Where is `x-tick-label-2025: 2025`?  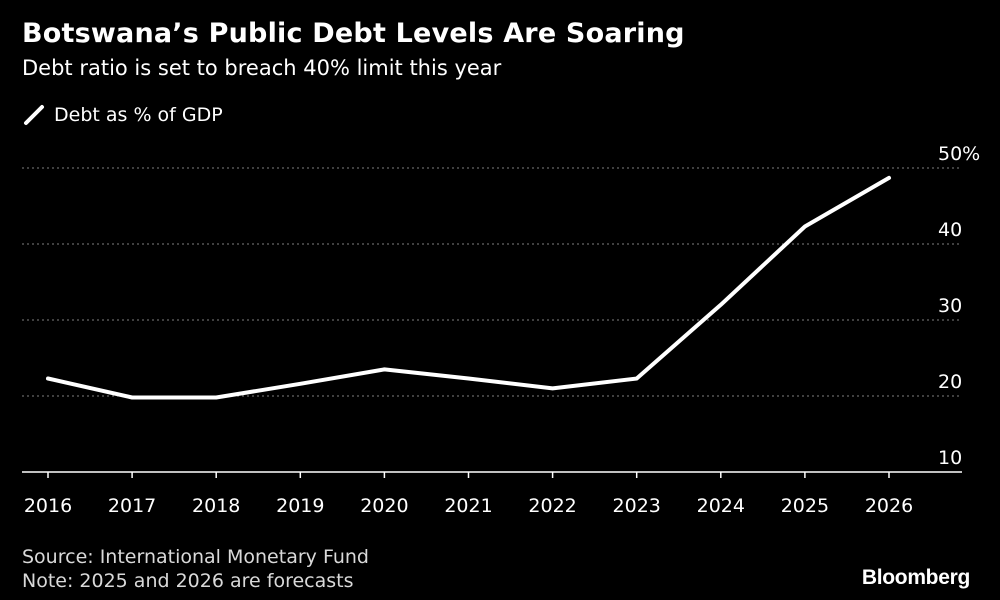 x-tick-label-2025: 2025 is located at coordinates (805, 506).